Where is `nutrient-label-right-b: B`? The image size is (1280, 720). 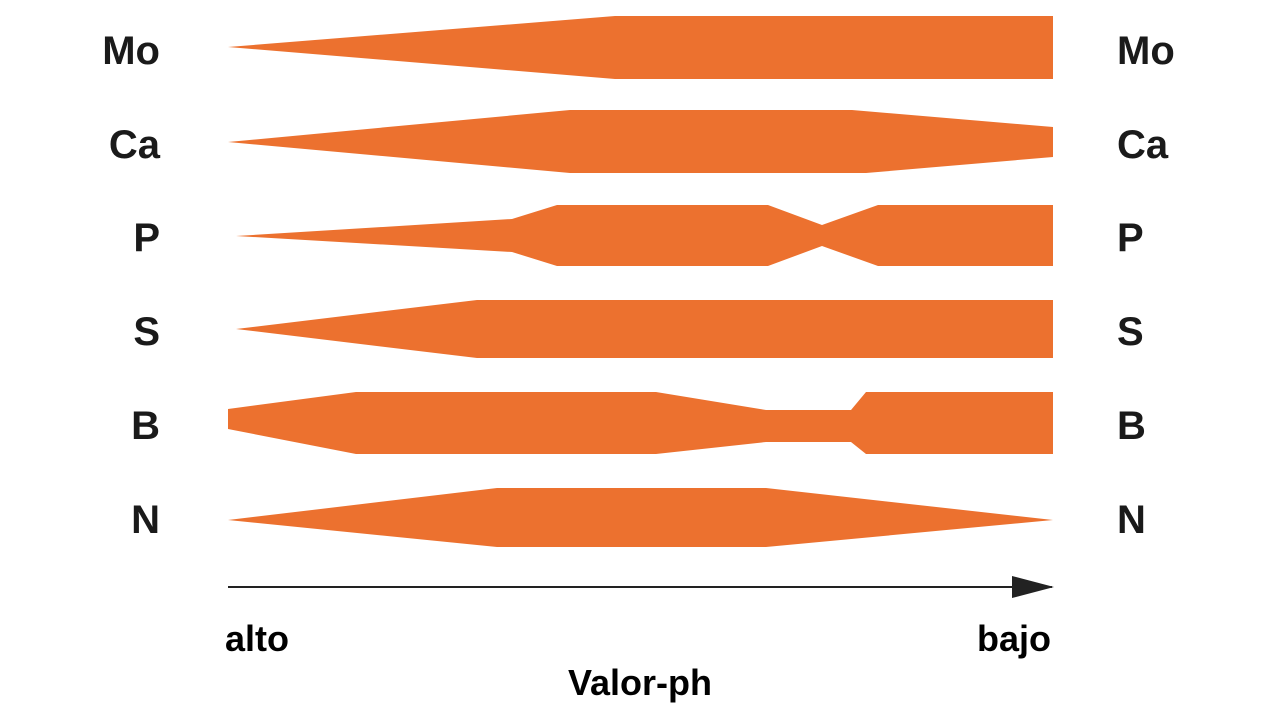
nutrient-label-right-b: B is located at coordinates (1131, 426).